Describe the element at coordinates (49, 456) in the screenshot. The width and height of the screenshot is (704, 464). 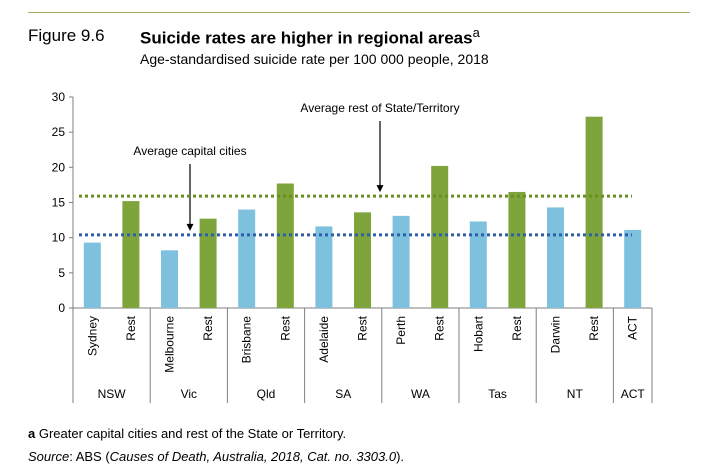
I see `source-label: Source` at that location.